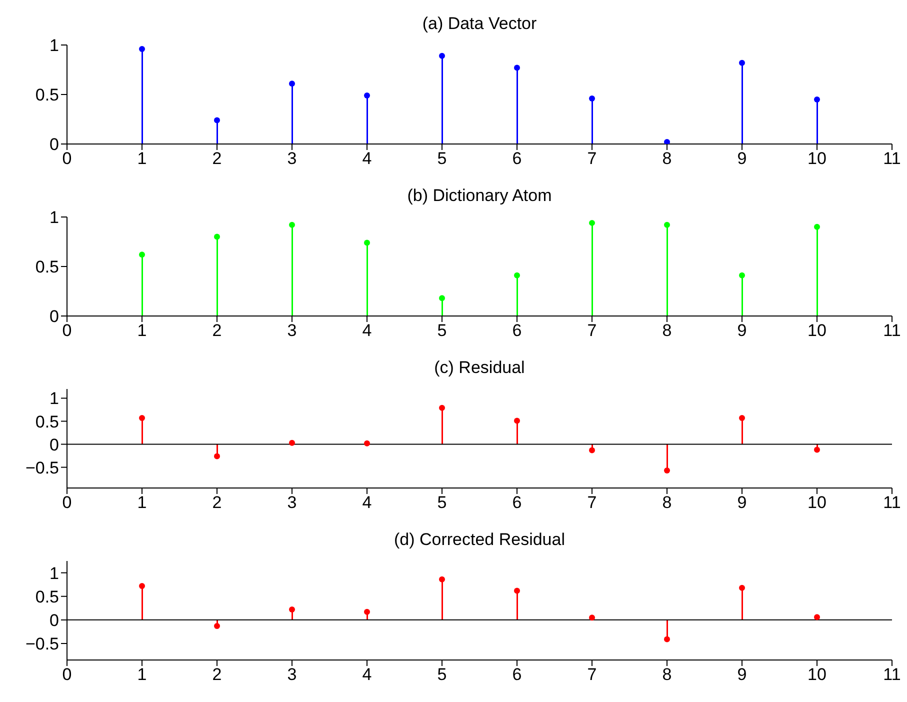  Describe the element at coordinates (479, 24) in the screenshot. I see `chart-title: (a) Data Vector` at that location.